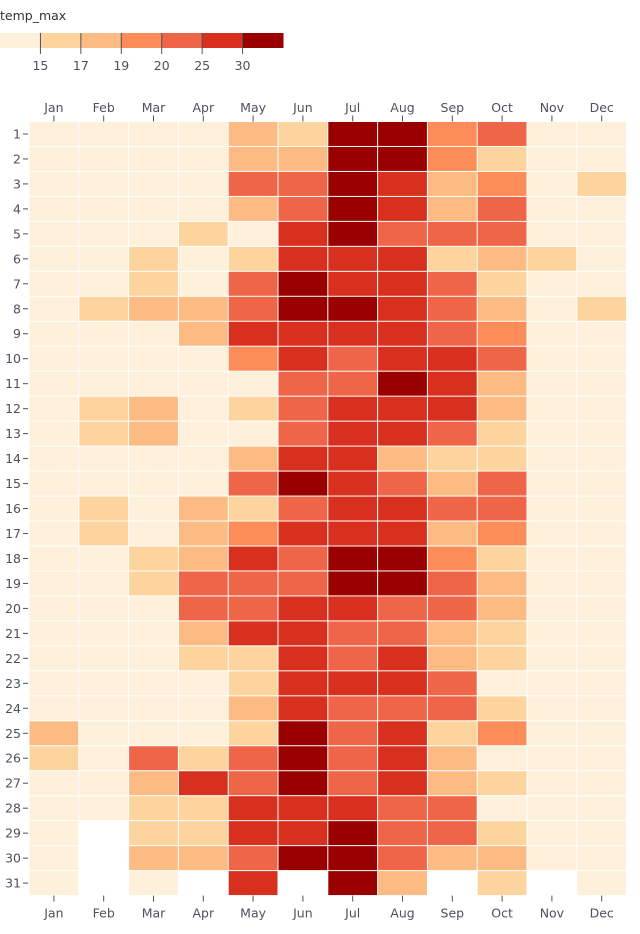 The width and height of the screenshot is (640, 934). I want to click on y-axis-label: 22, so click(13, 658).